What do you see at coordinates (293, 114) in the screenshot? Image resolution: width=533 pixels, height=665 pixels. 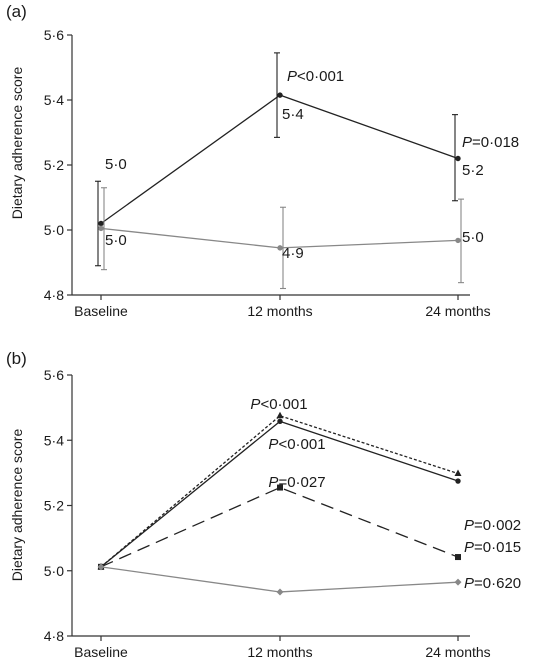 I see `panel-a-label-s1-12m: 5·4` at bounding box center [293, 114].